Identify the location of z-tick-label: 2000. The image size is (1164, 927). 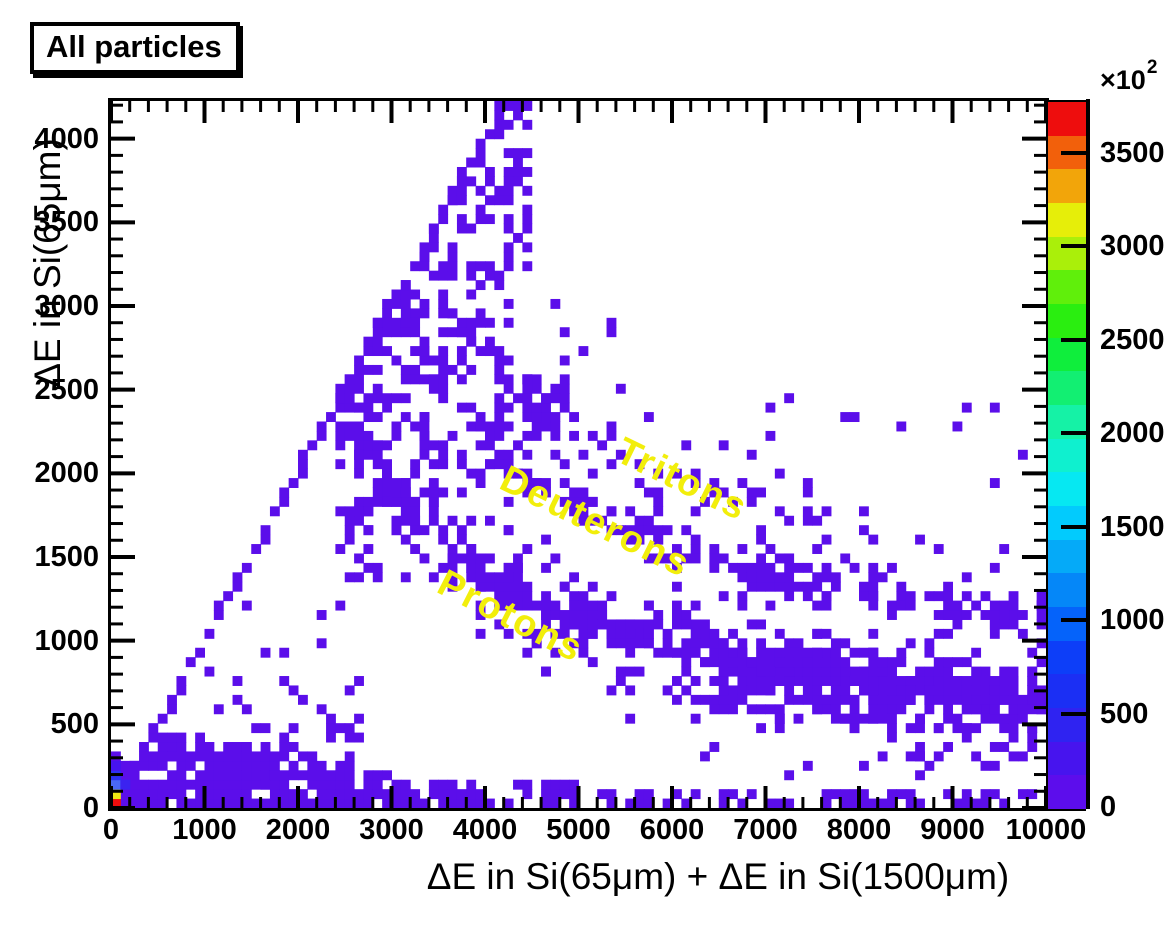
(1132, 433).